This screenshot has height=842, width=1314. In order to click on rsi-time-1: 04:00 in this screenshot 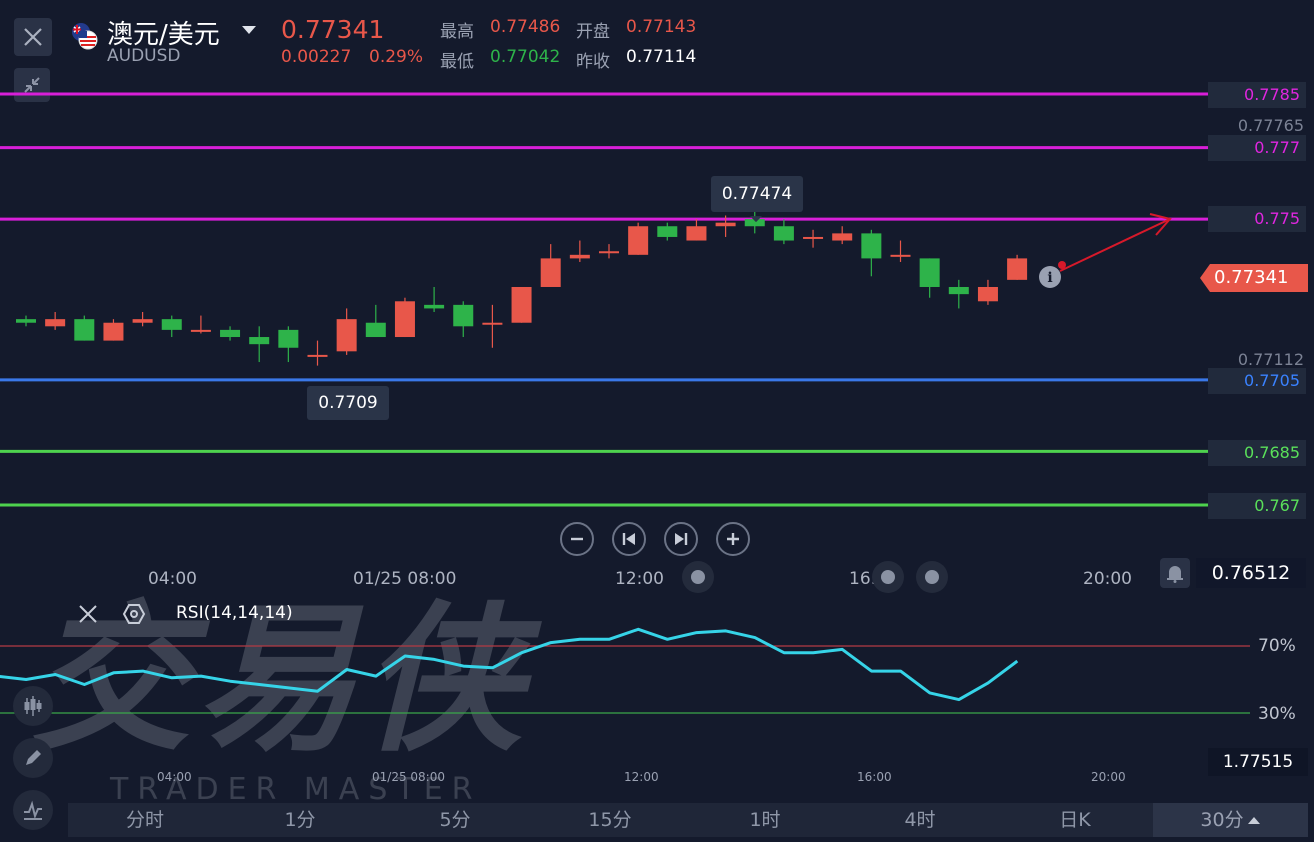, I will do `click(174, 777)`.